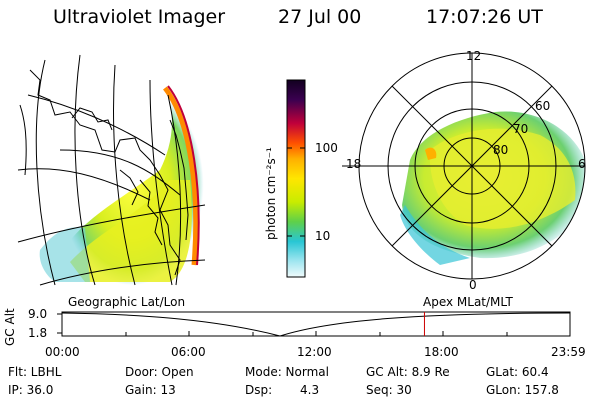 The image size is (600, 400). I want to click on time-tick-0000: 00:00, so click(62, 352).